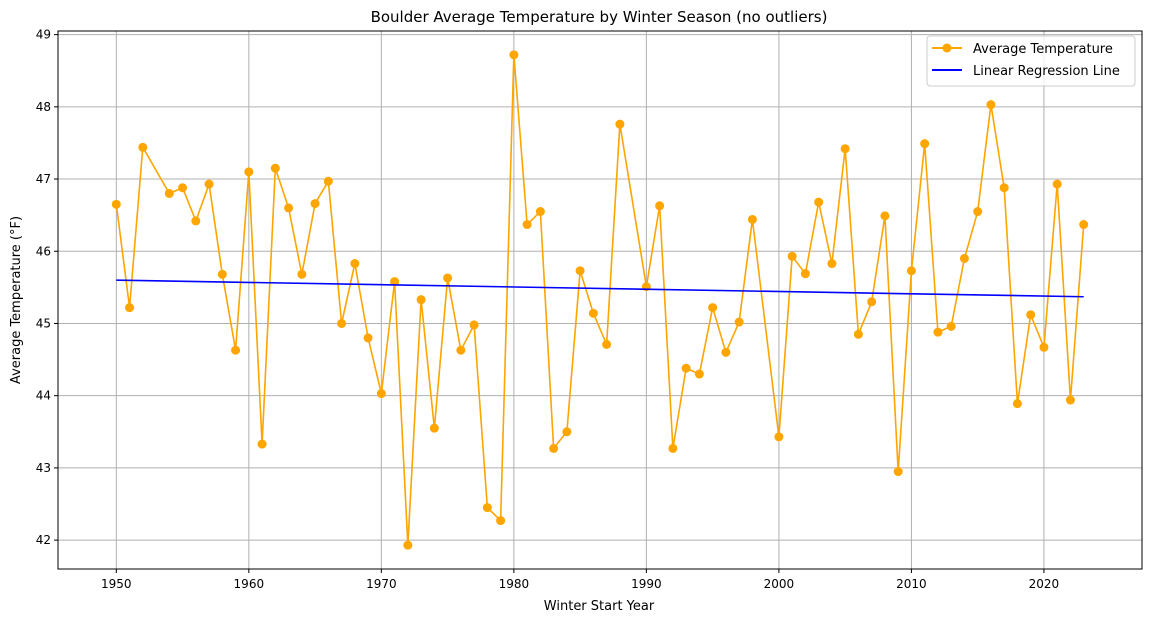 The height and width of the screenshot is (622, 1152). I want to click on x-tick-label: 1950, so click(116, 584).